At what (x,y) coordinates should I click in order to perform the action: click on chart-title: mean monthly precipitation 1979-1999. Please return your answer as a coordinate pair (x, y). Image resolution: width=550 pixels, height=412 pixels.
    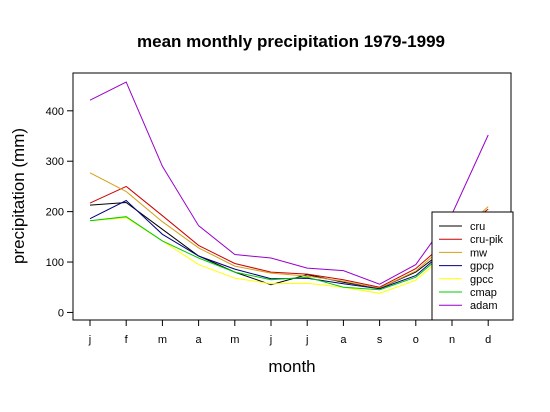
    Looking at the image, I should click on (291, 41).